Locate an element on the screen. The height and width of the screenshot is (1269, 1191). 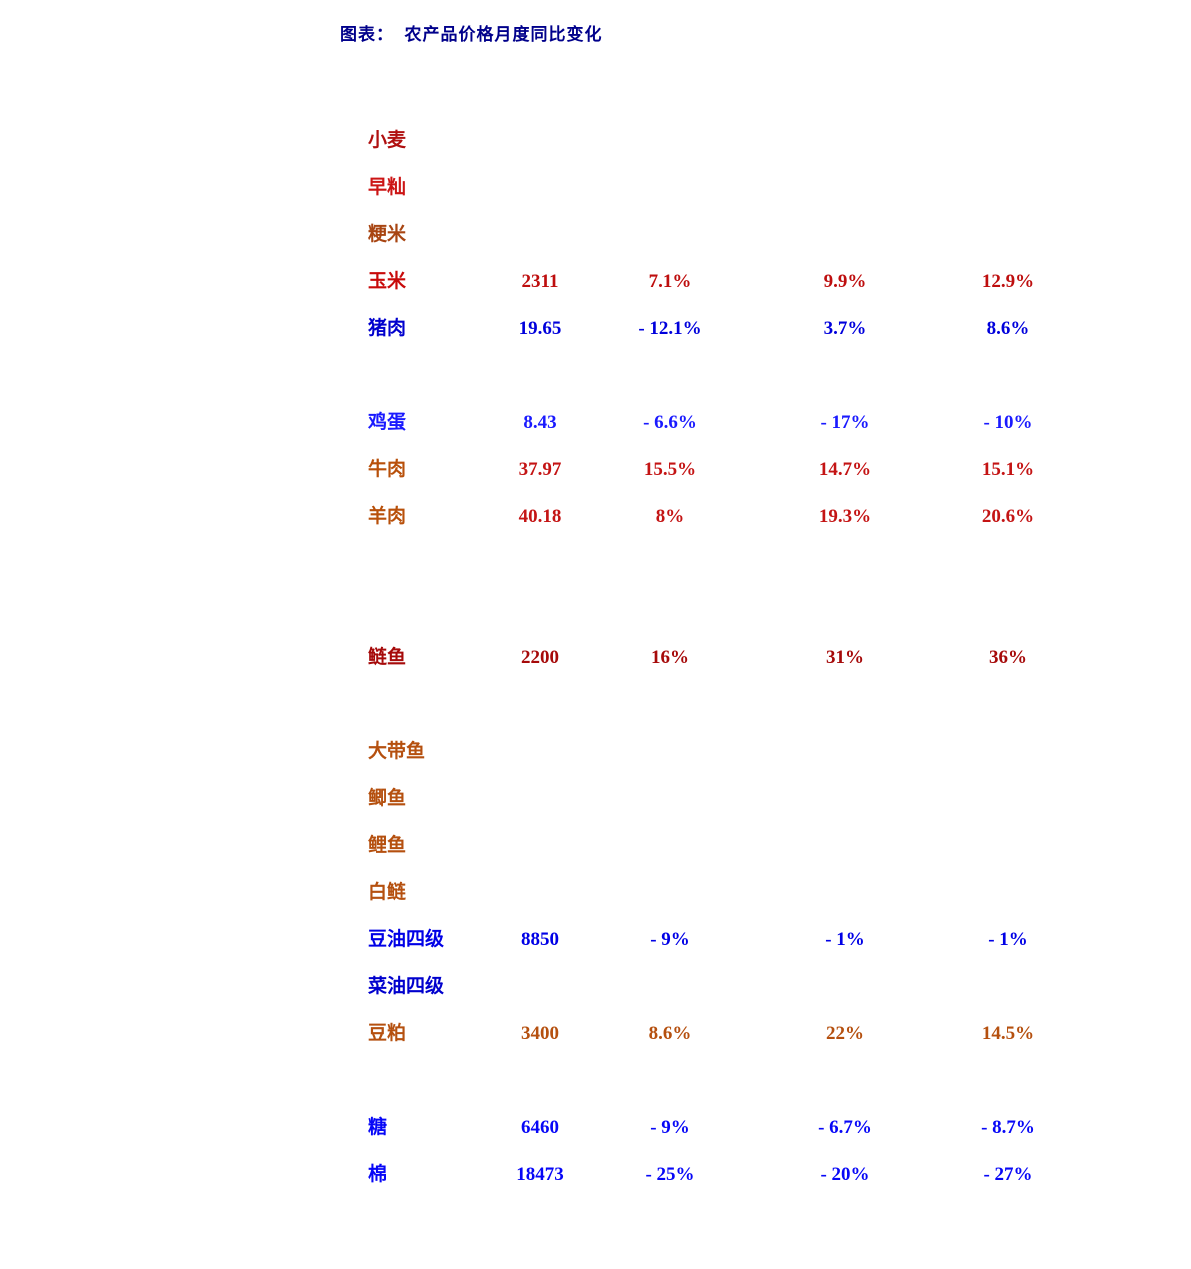
value-cell: 7.1% is located at coordinates (670, 281).